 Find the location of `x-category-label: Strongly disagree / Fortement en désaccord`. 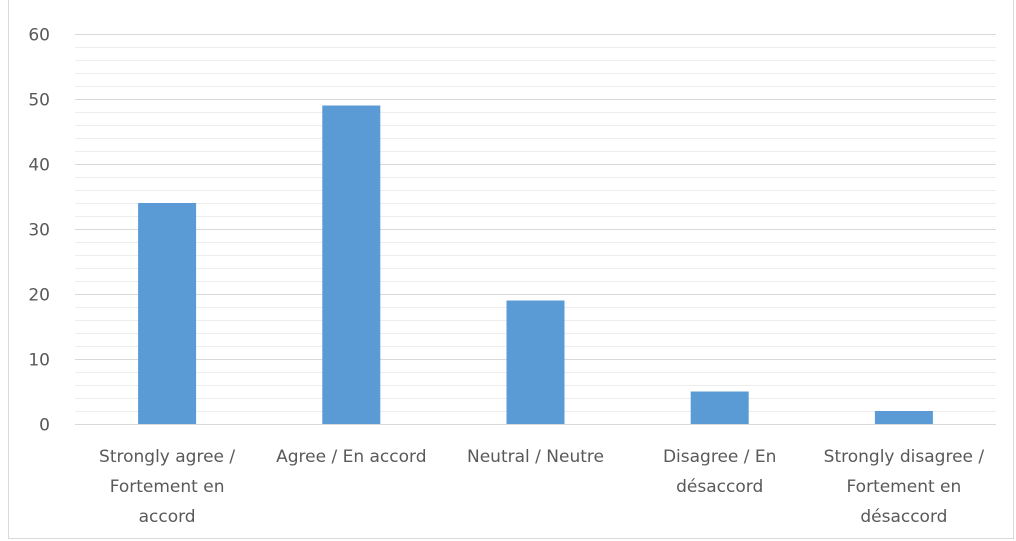

x-category-label: Strongly disagree / Fortement en désaccord is located at coordinates (904, 487).